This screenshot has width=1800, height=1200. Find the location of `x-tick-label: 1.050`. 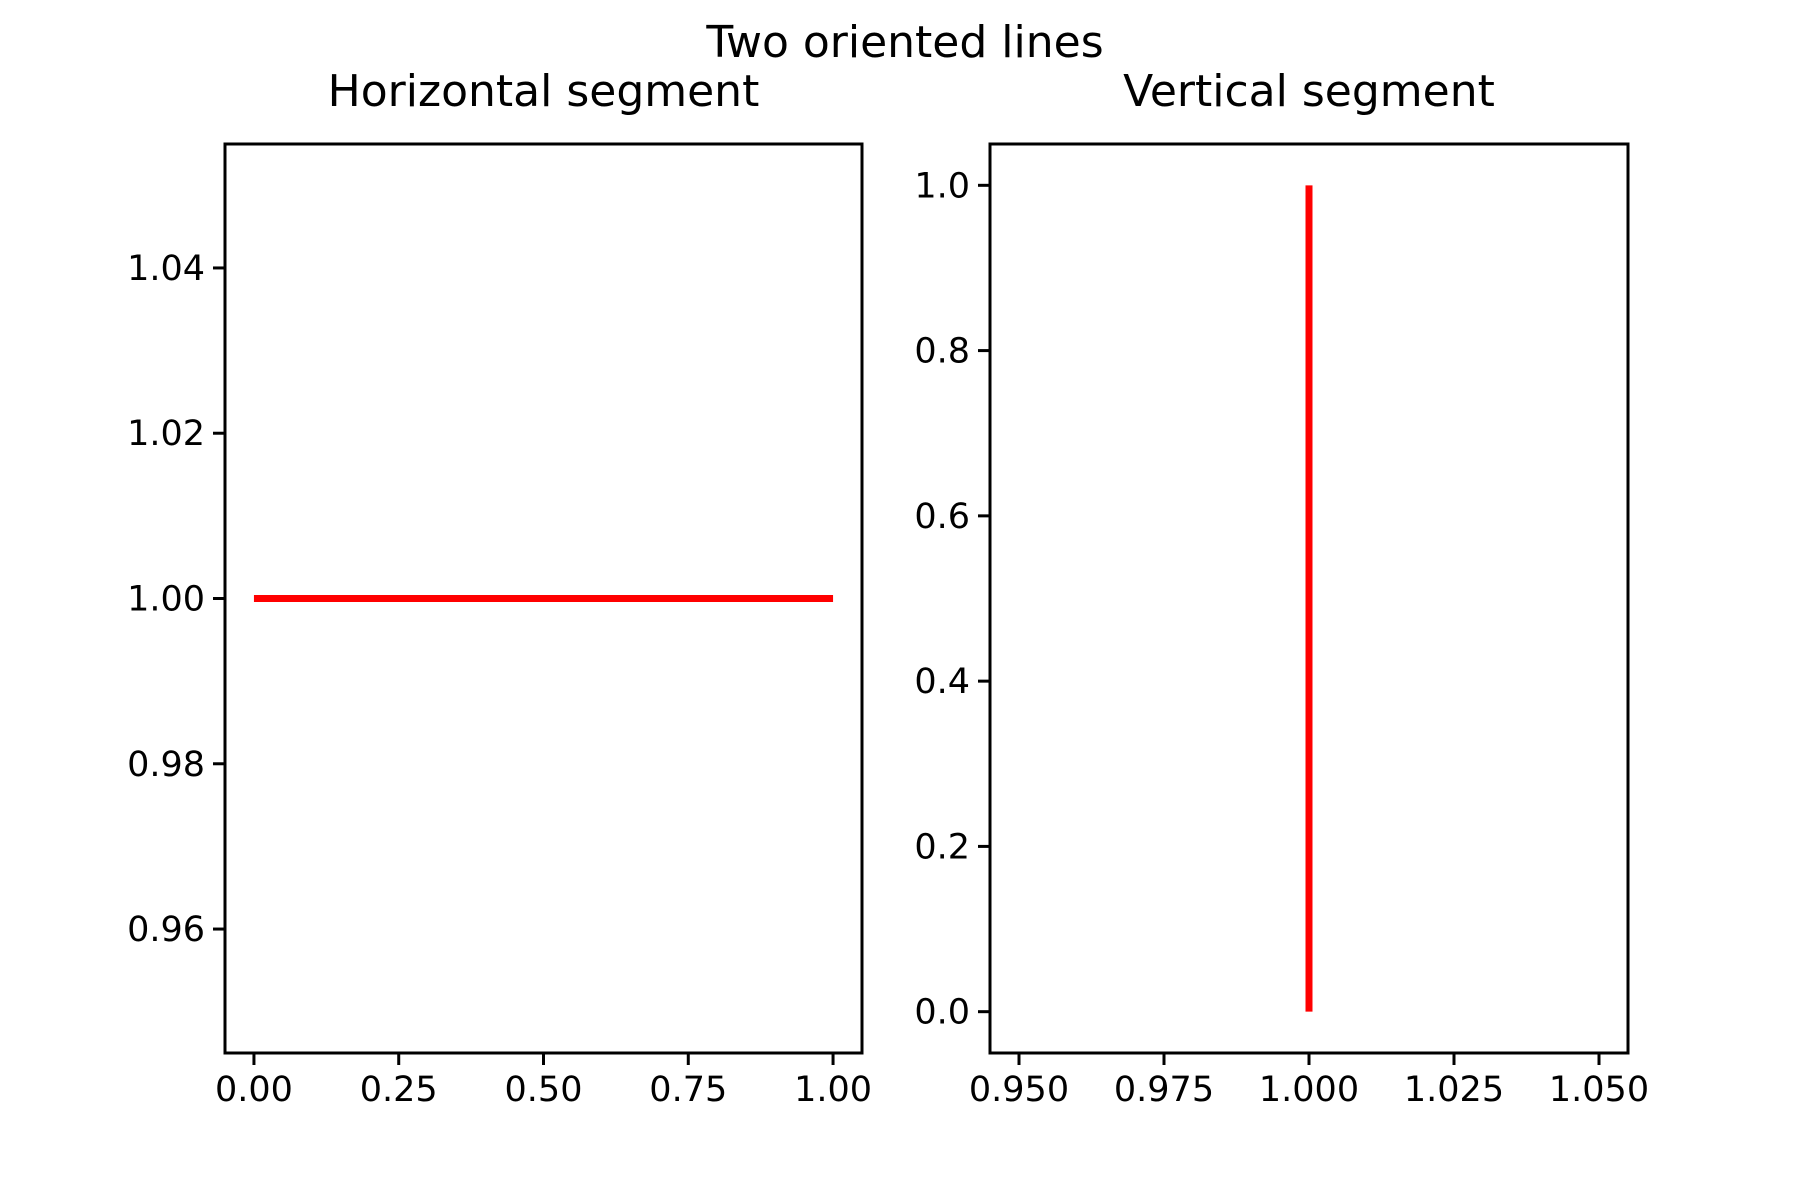

x-tick-label: 1.050 is located at coordinates (1599, 1090).